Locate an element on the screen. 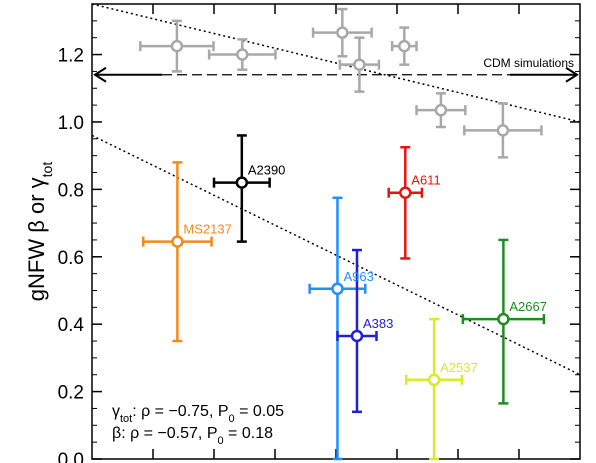 The height and width of the screenshot is (463, 596). label-a2537: A2537 is located at coordinates (459, 367).